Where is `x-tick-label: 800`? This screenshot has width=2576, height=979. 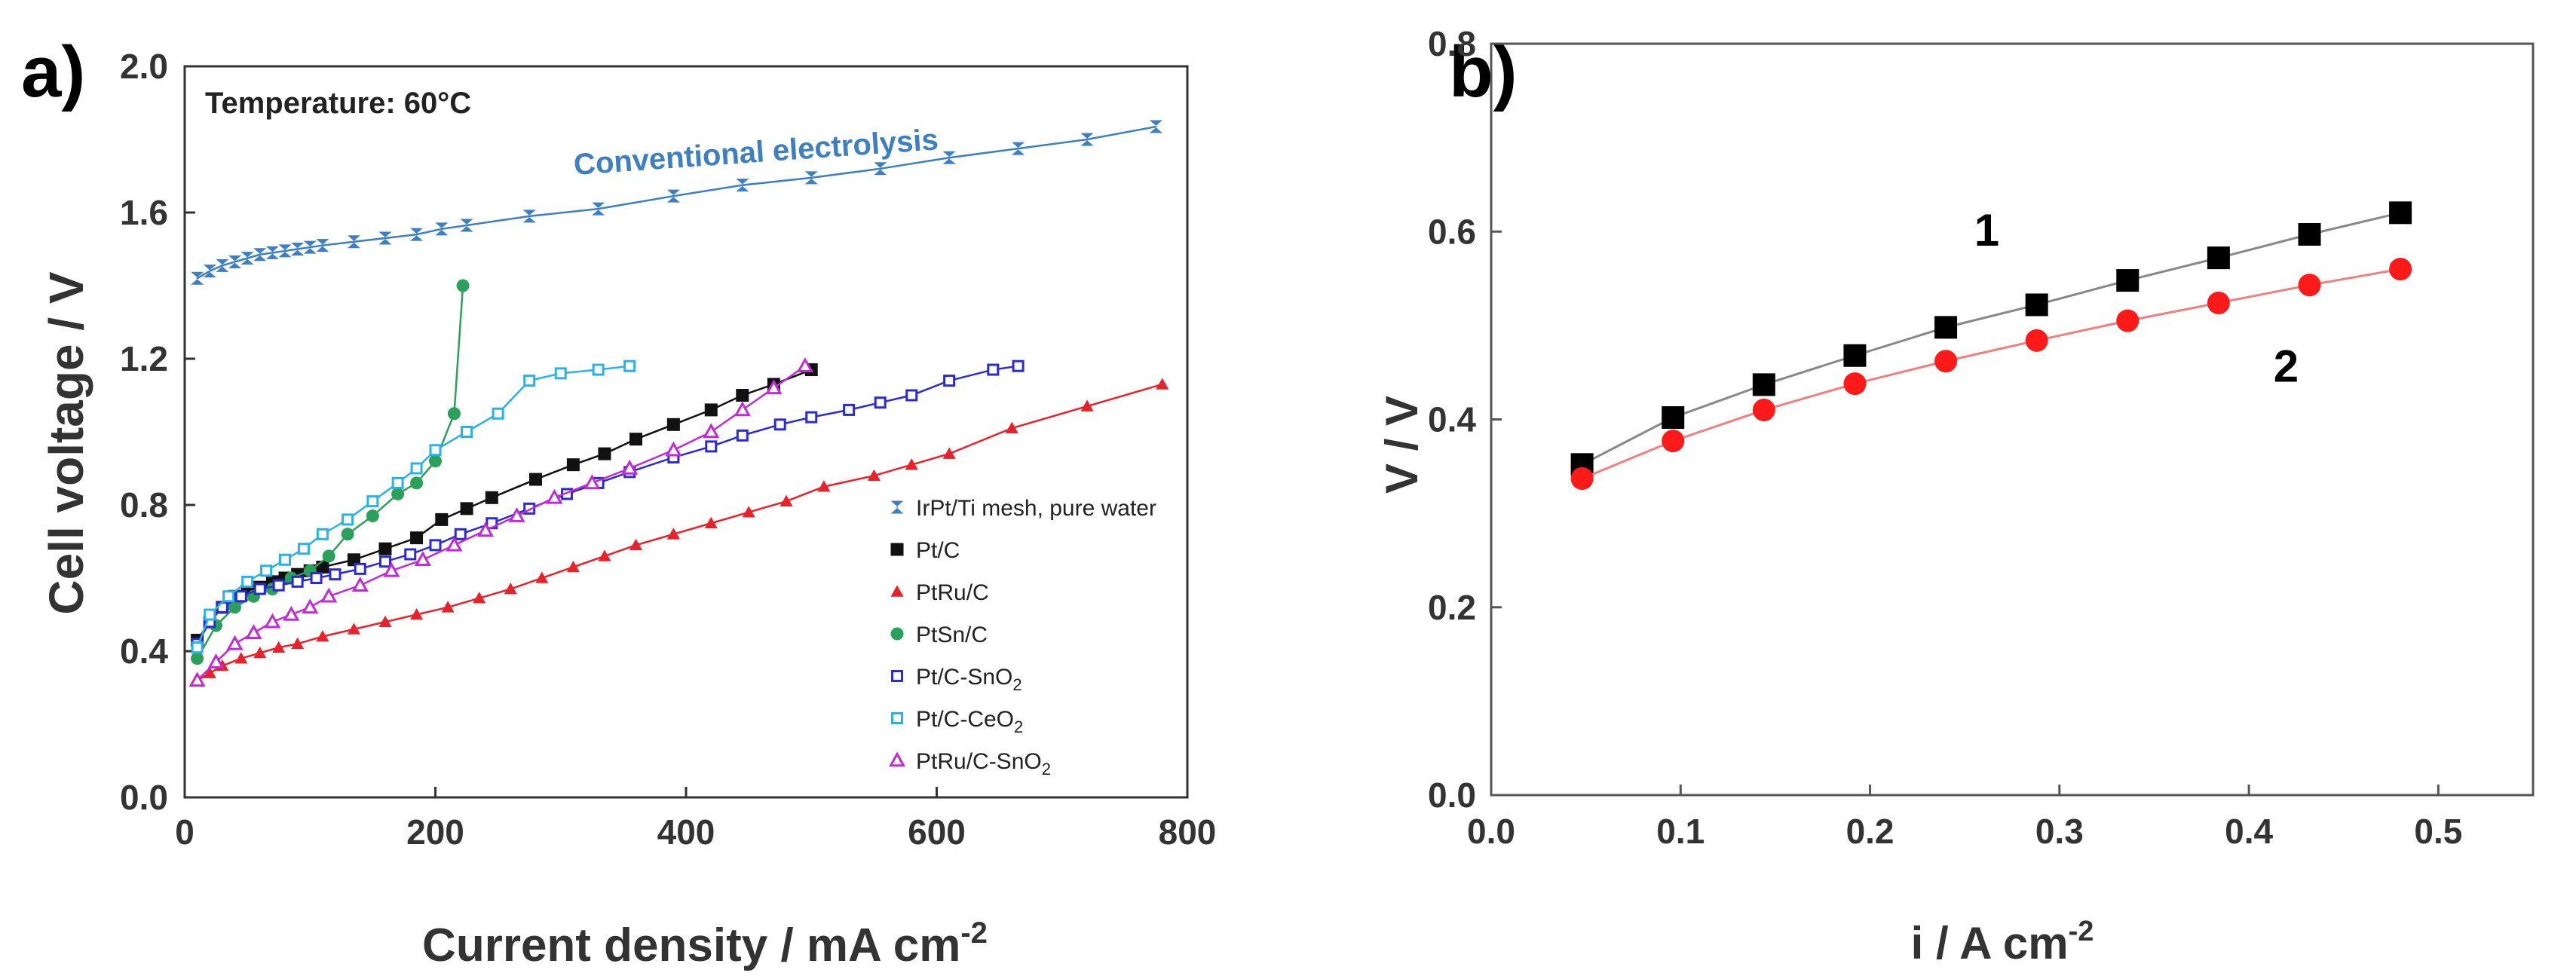 x-tick-label: 800 is located at coordinates (1188, 832).